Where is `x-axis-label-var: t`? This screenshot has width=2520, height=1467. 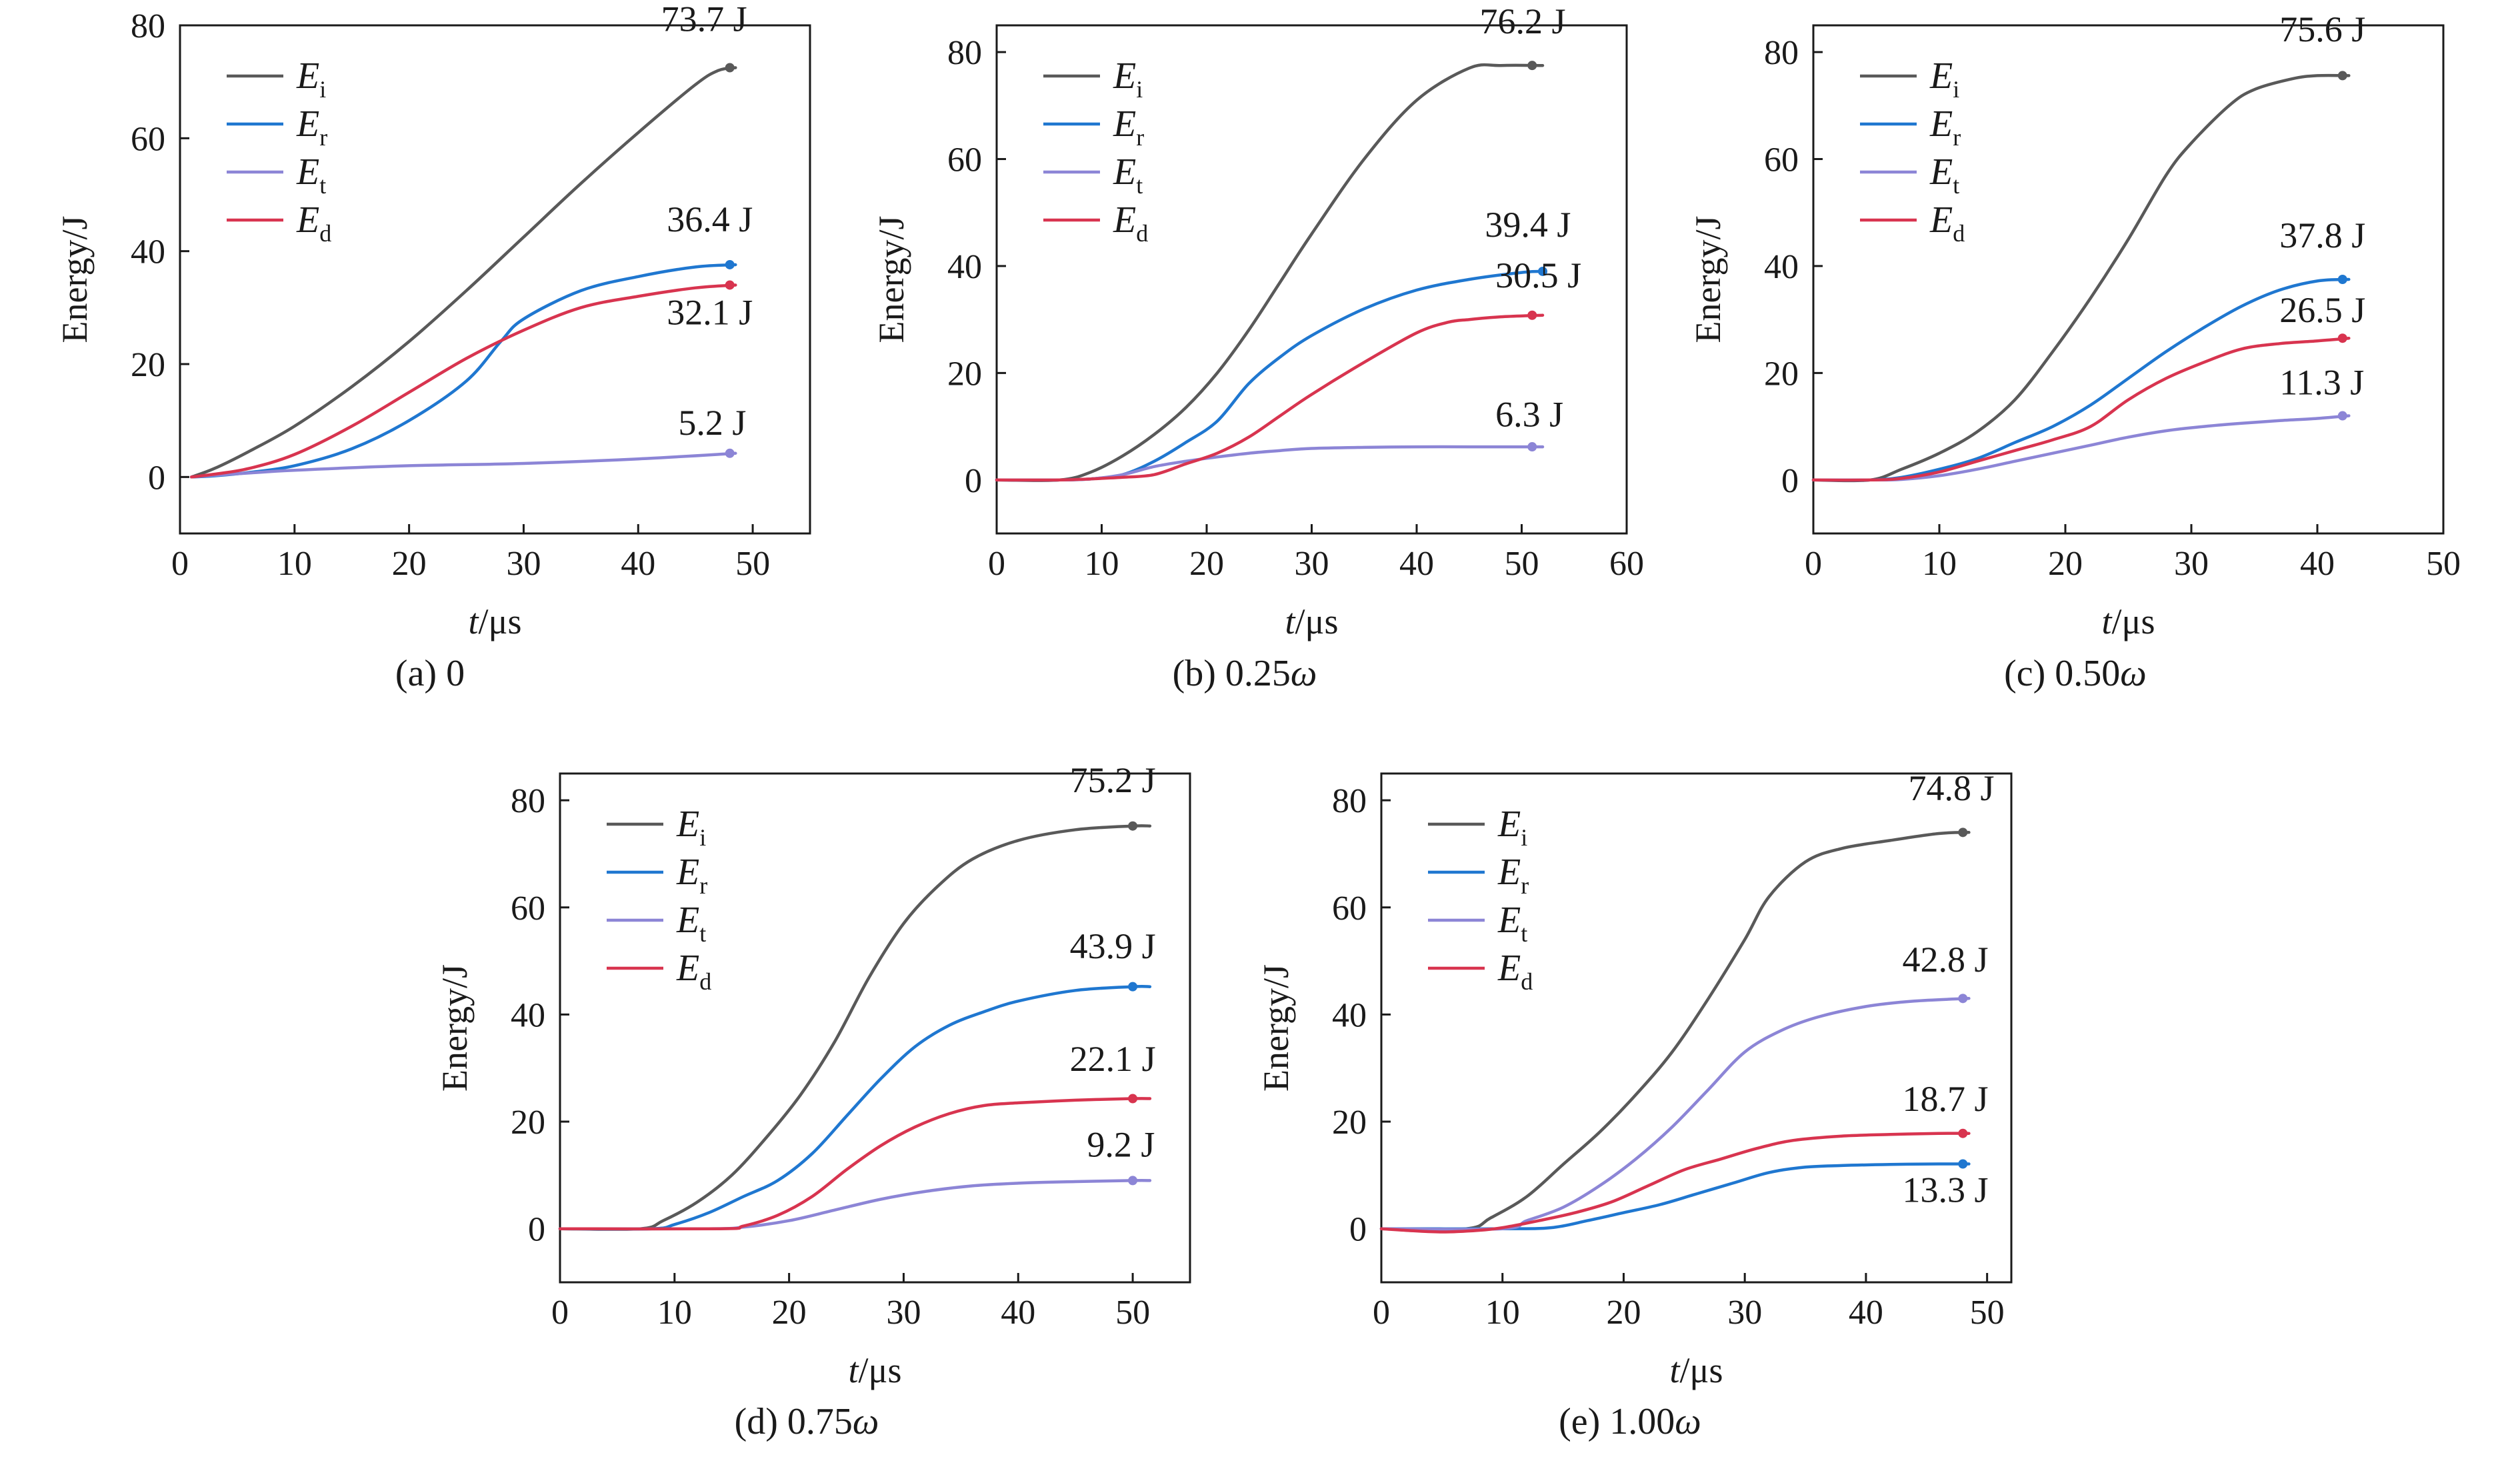
x-axis-label-var: t is located at coordinates (1291, 621).